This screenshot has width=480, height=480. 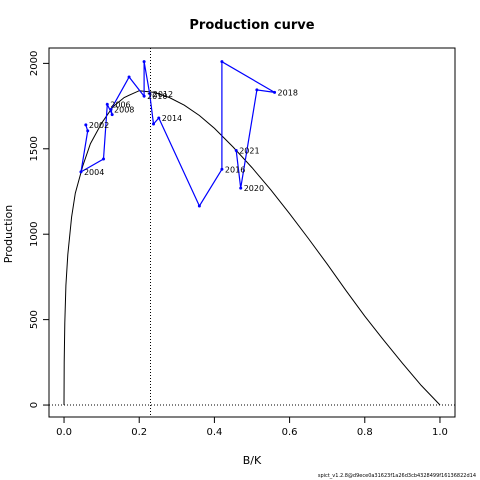 I want to click on trajectory-line, so click(x=177, y=134).